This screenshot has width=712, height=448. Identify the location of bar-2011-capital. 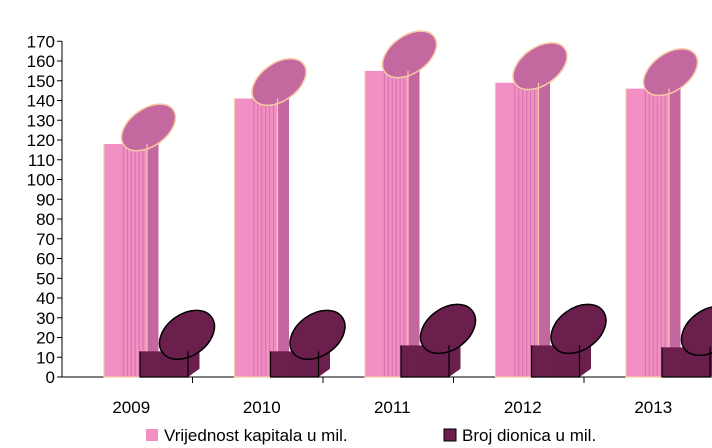
(401, 204).